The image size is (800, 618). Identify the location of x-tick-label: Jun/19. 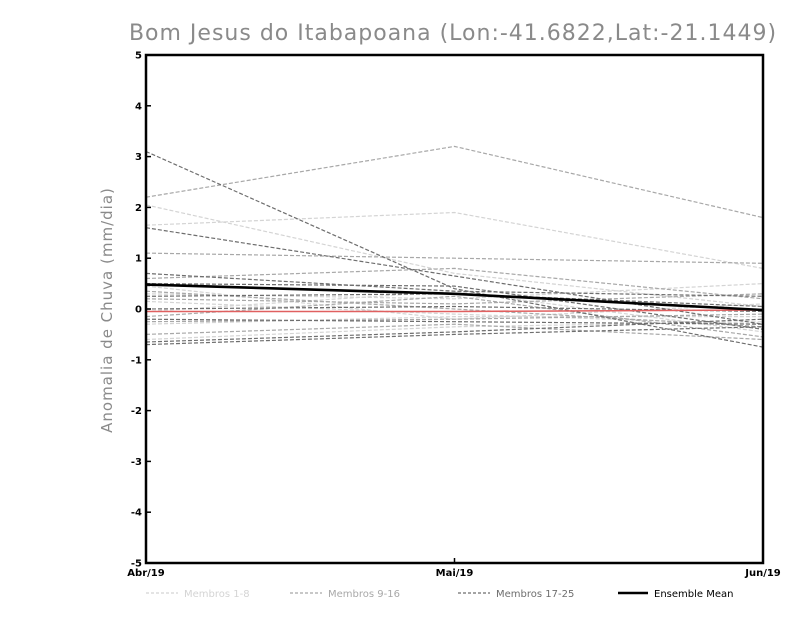
(762, 573).